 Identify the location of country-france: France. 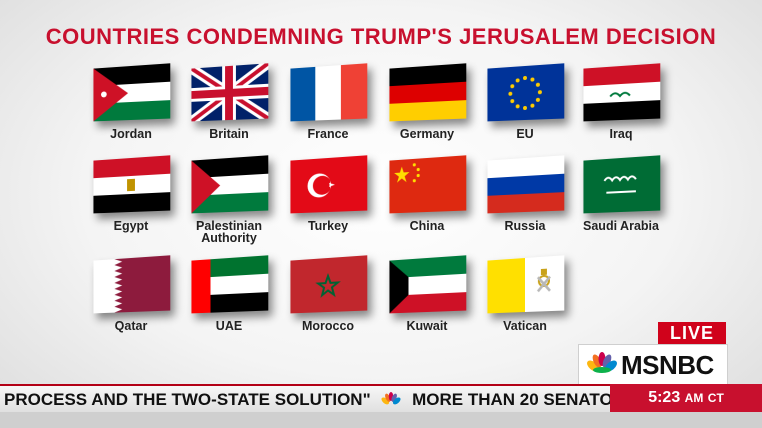
(328, 103).